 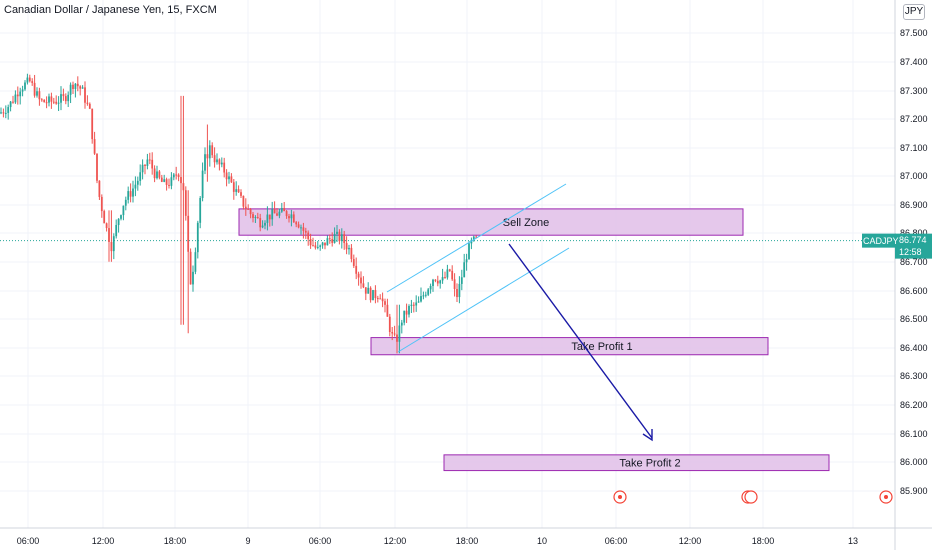 What do you see at coordinates (914, 434) in the screenshot?
I see `y-tick-label: 86.100` at bounding box center [914, 434].